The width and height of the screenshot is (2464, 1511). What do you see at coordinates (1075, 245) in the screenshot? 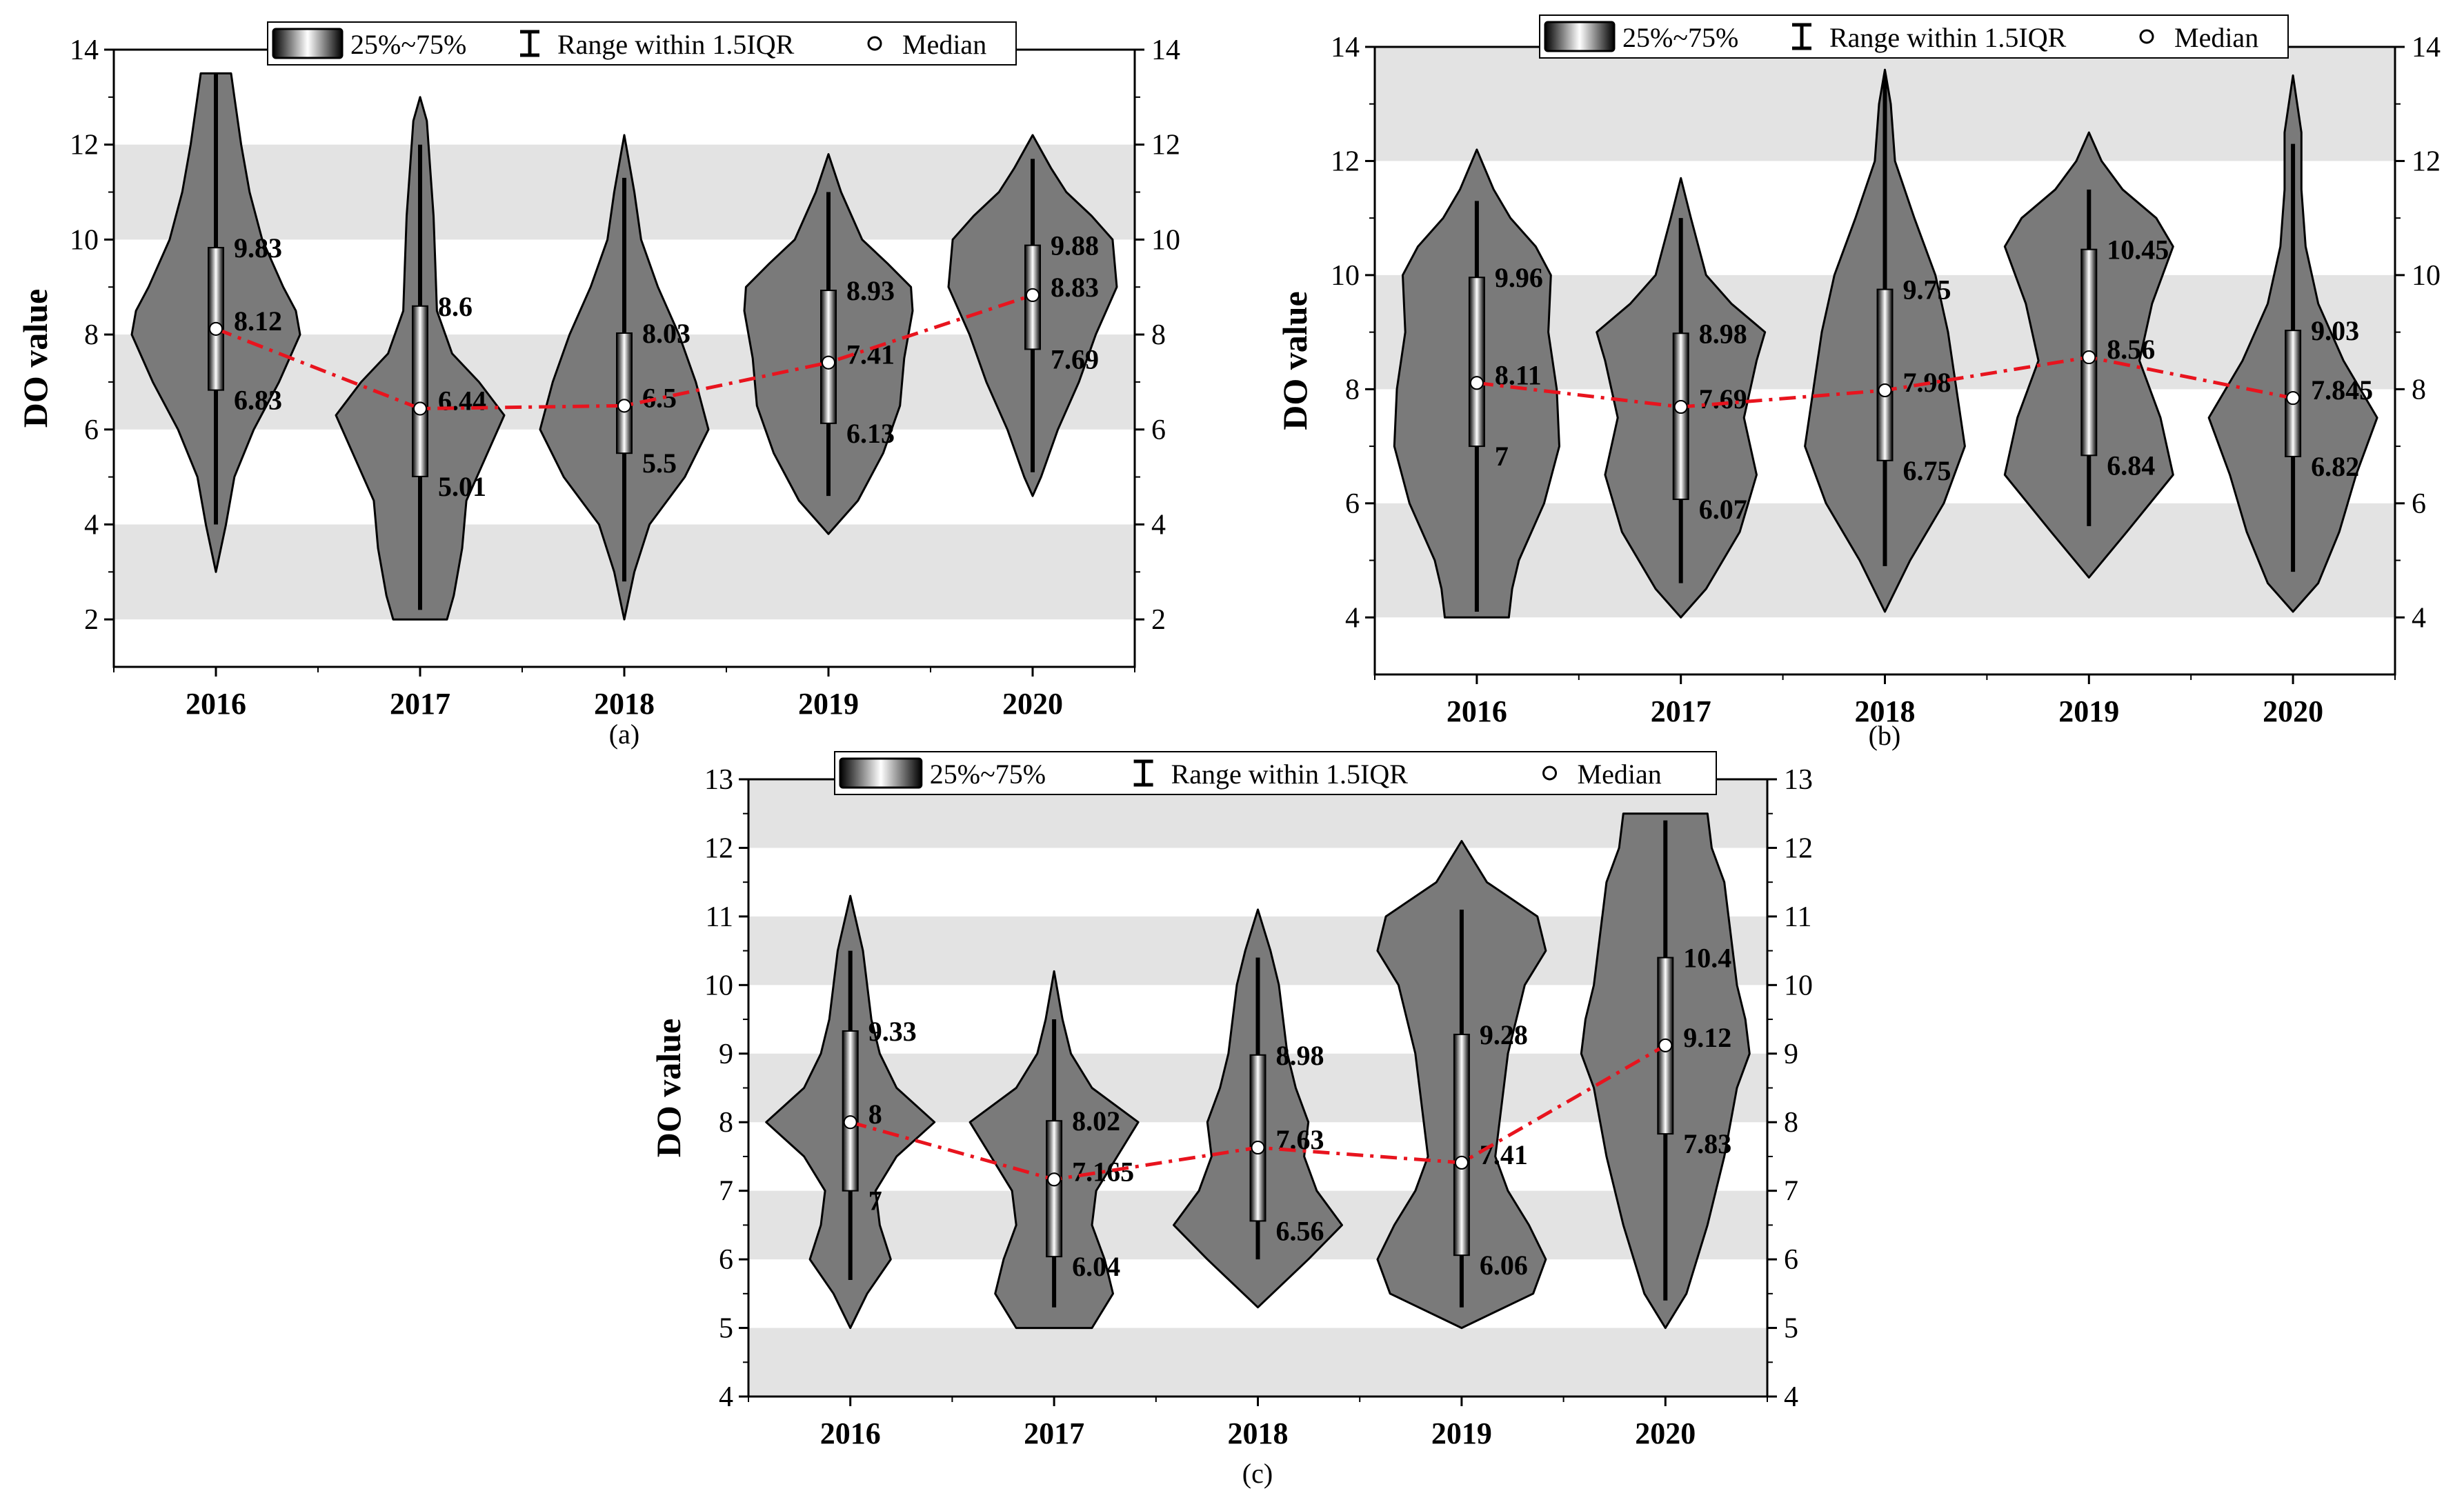
I see `q3-label: 9.88` at bounding box center [1075, 245].